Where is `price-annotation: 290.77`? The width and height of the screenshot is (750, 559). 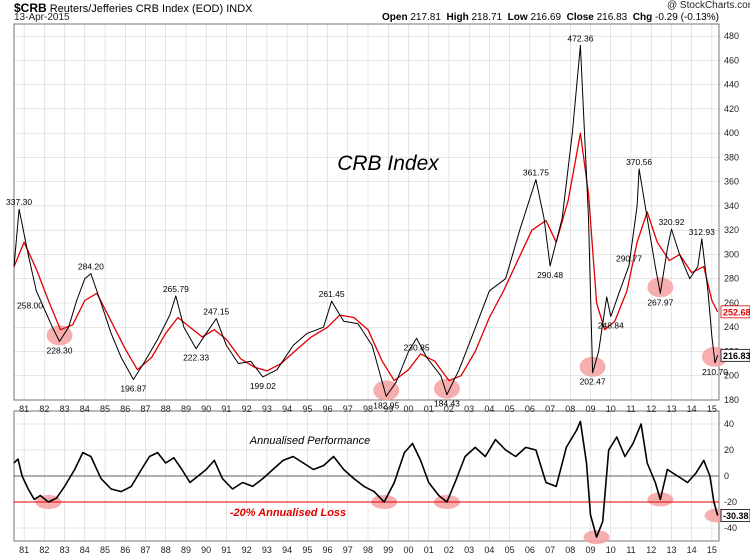 price-annotation: 290.77 is located at coordinates (629, 259).